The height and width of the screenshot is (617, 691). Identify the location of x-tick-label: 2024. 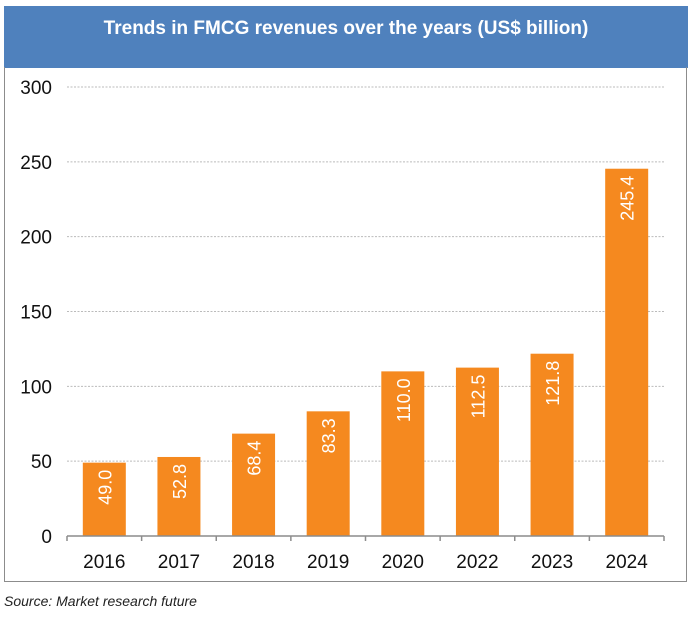
(627, 562).